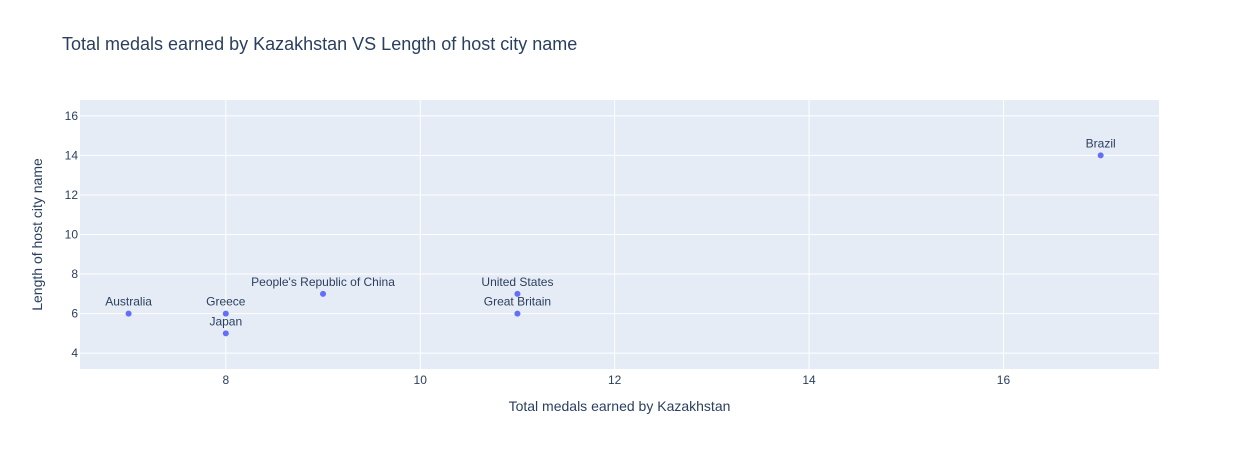 This screenshot has height=455, width=1239. I want to click on point-label: Great Britain, so click(517, 302).